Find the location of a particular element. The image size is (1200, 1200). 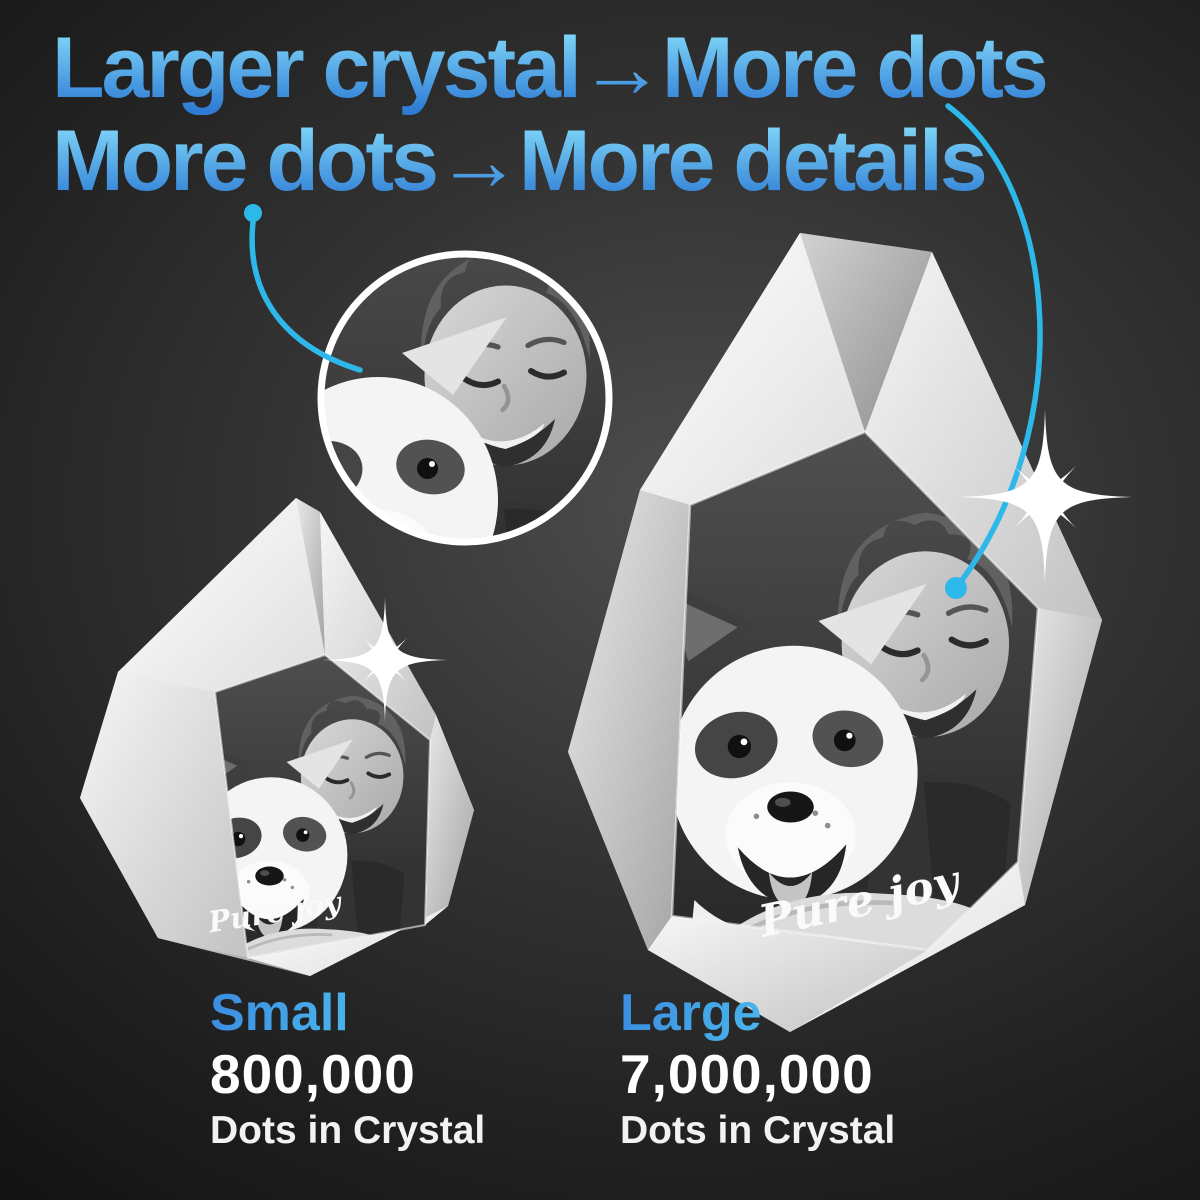

large-crystal-label-block: Large 7,000,000 Dots in Crystal is located at coordinates (757, 1070).